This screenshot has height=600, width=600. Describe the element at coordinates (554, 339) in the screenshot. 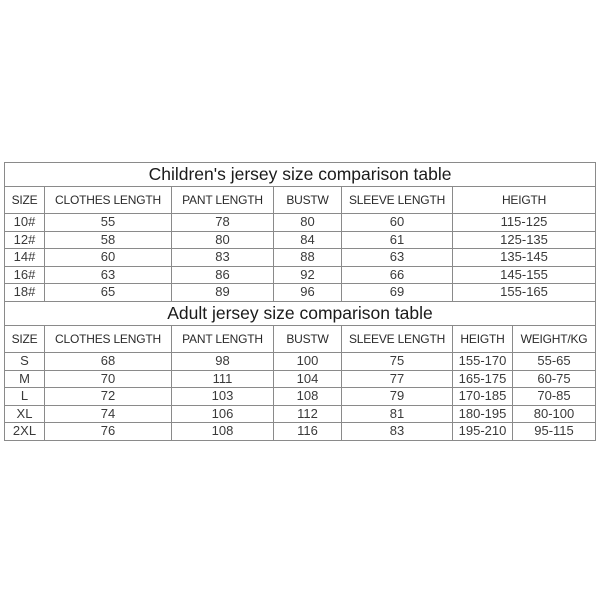

I see `column-header: WEIGHT/KG` at that location.